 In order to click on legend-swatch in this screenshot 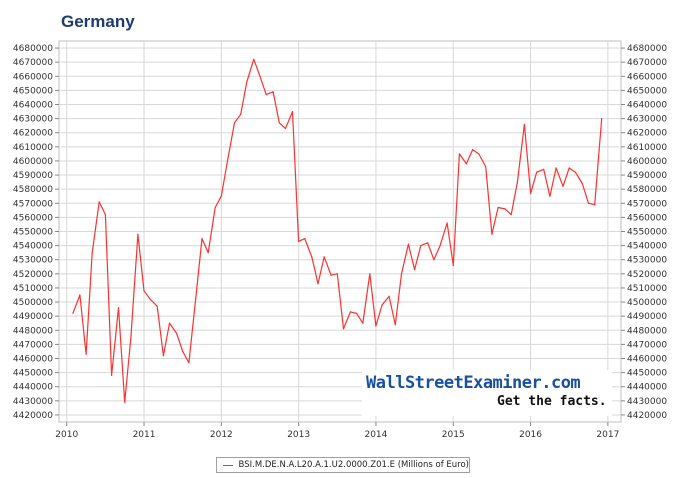, I will do `click(228, 465)`.